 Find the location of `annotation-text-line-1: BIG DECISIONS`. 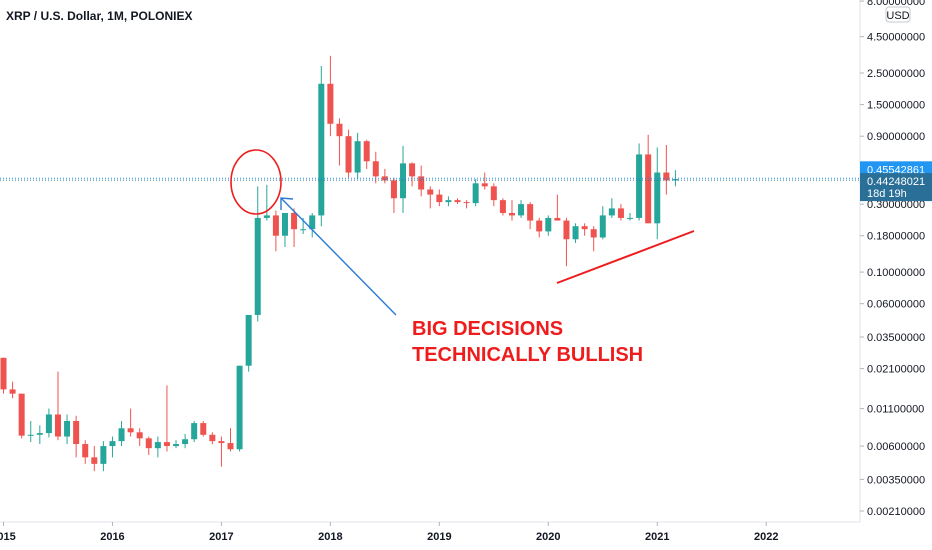

annotation-text-line-1: BIG DECISIONS is located at coordinates (487, 329).